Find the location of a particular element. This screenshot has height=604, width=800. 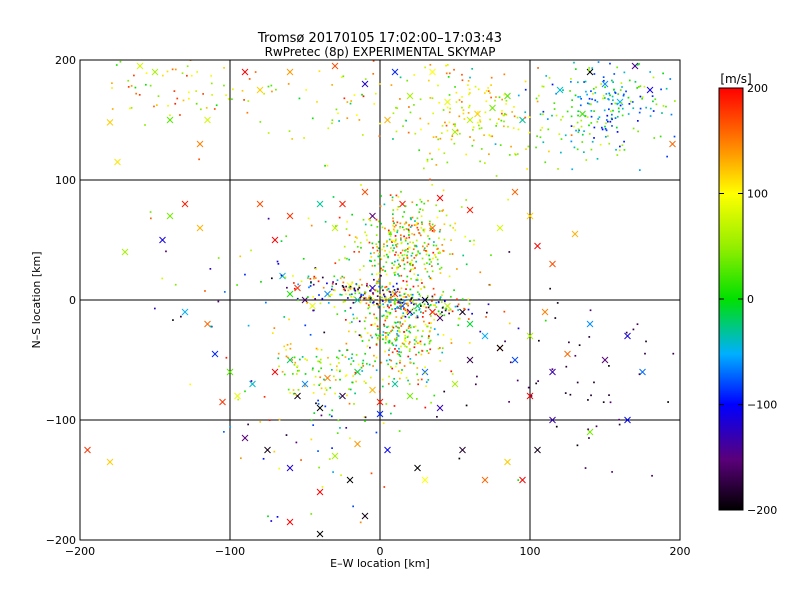

colorbar-tick-label: 0 is located at coordinates (750, 299).